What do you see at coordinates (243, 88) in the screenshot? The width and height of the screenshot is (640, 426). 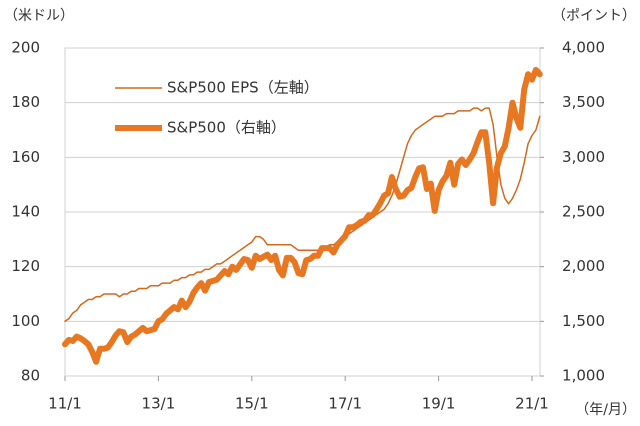 I see `legend-label: S&P500 EPS（左軸）` at bounding box center [243, 88].